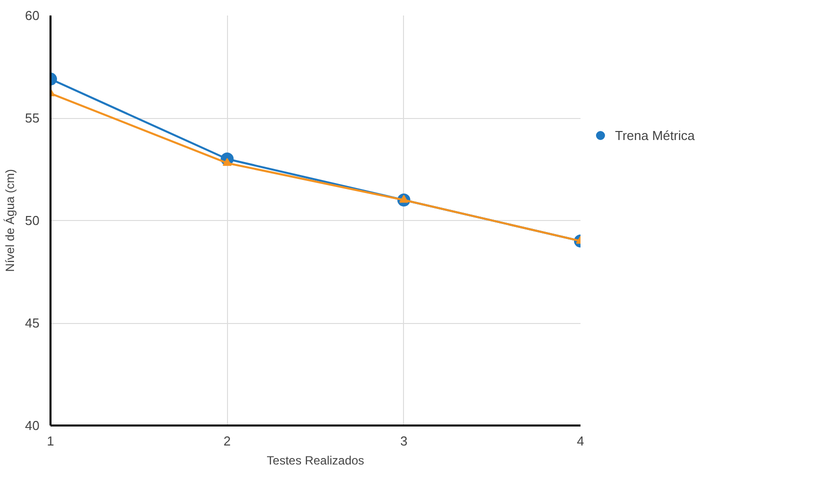  I want to click on y-tick-label: 55, so click(32, 118).